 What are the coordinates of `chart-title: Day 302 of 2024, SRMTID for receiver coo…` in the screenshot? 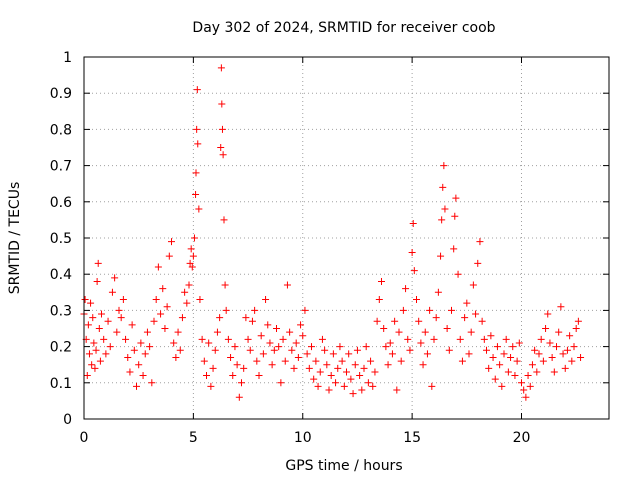 It's located at (343, 28).